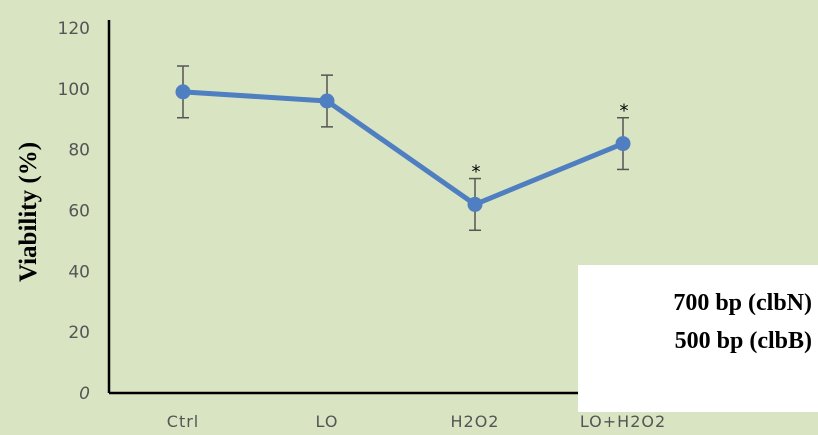  Describe the element at coordinates (79, 212) in the screenshot. I see `y-tick-label: 60` at that location.